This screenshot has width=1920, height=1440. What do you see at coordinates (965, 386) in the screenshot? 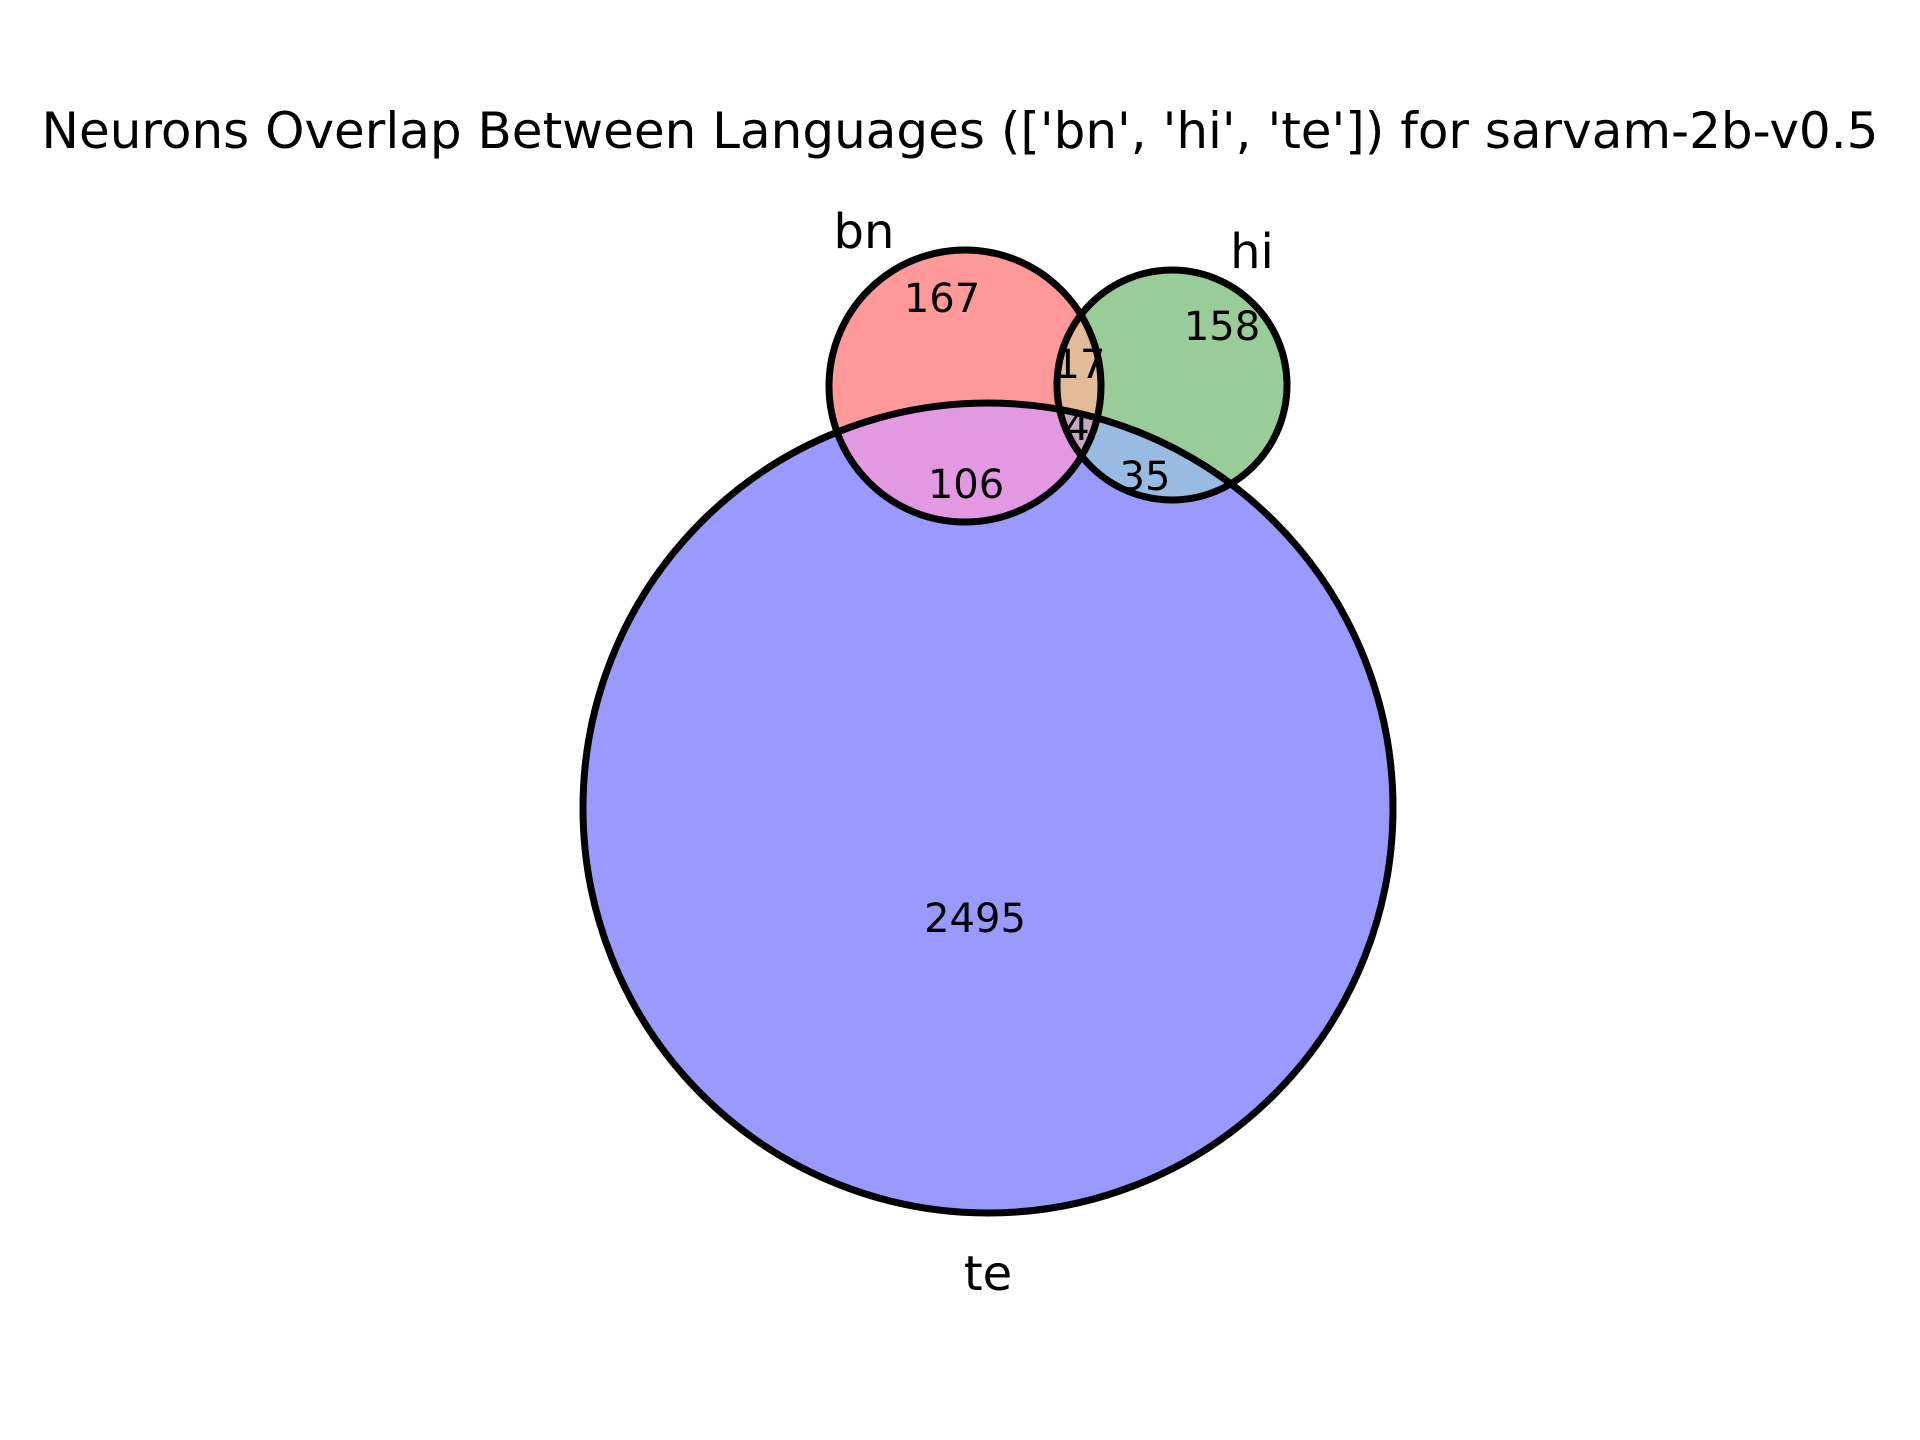
I see `circle-outline-bn` at bounding box center [965, 386].